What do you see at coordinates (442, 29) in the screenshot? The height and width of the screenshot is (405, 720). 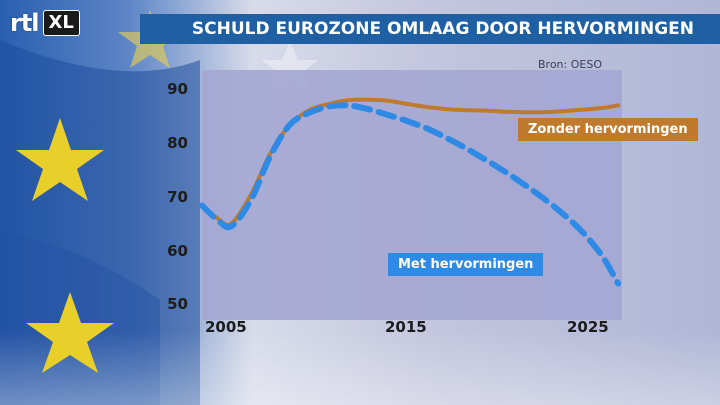 I see `chart-title: SCHULD EUROZONE OMLAAG DOOR HERVORMINGEN` at bounding box center [442, 29].